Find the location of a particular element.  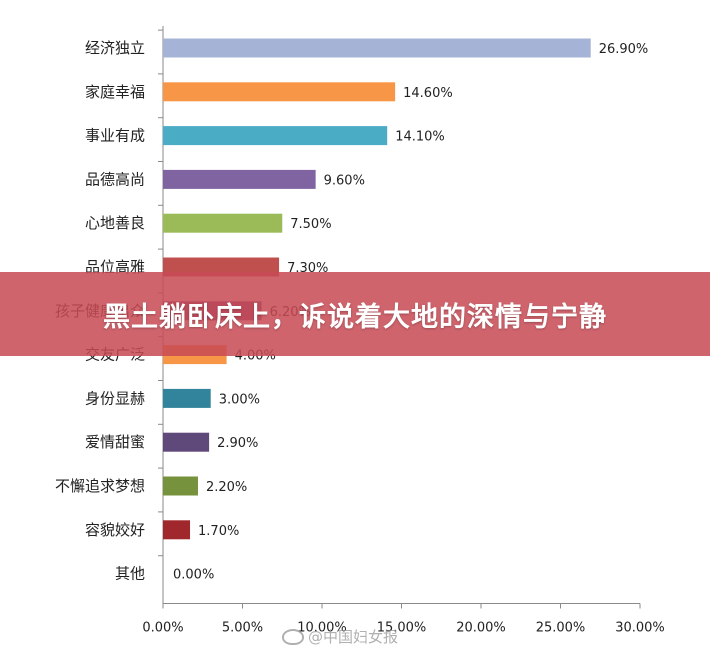

banner-text: 黑土躺卧床上，诉说着大地的深情与宁静 is located at coordinates (355, 317).